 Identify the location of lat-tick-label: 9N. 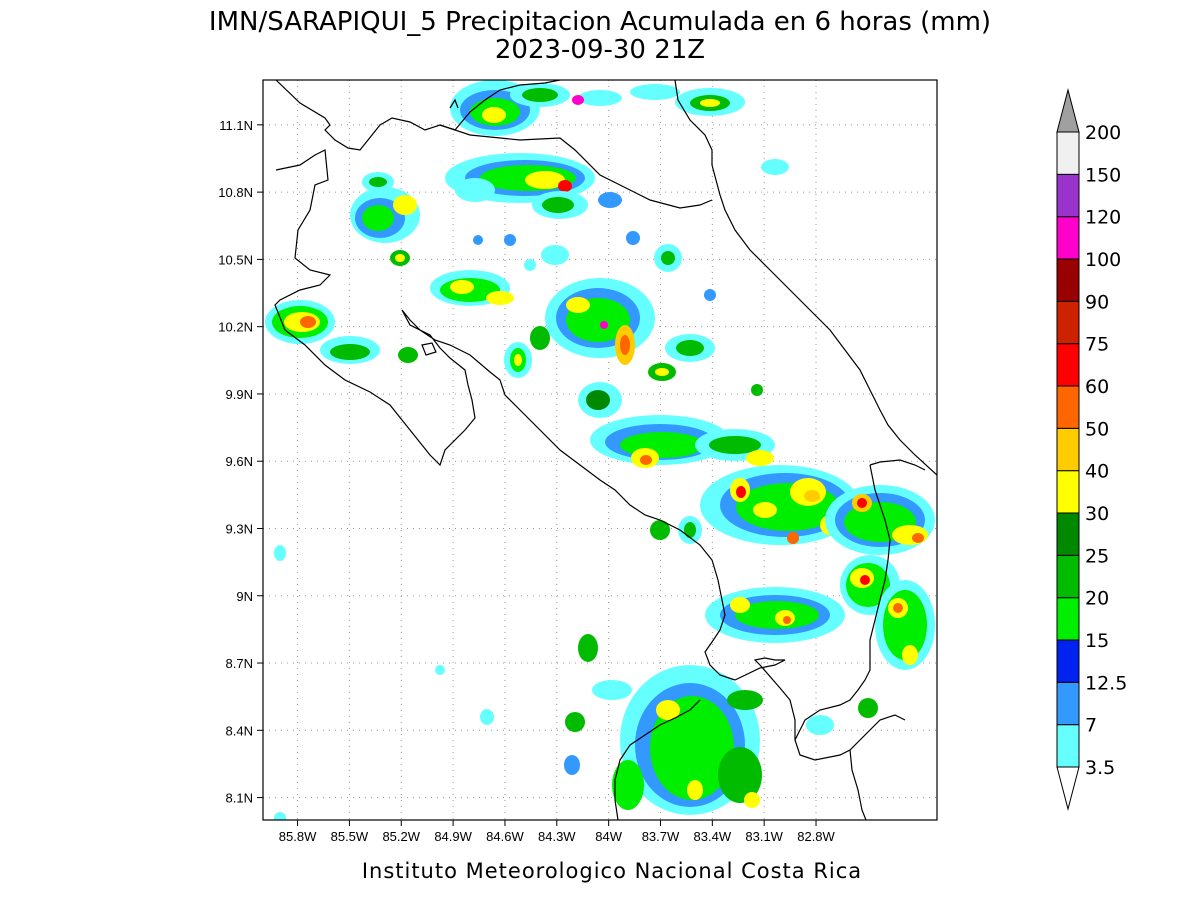
(244, 596).